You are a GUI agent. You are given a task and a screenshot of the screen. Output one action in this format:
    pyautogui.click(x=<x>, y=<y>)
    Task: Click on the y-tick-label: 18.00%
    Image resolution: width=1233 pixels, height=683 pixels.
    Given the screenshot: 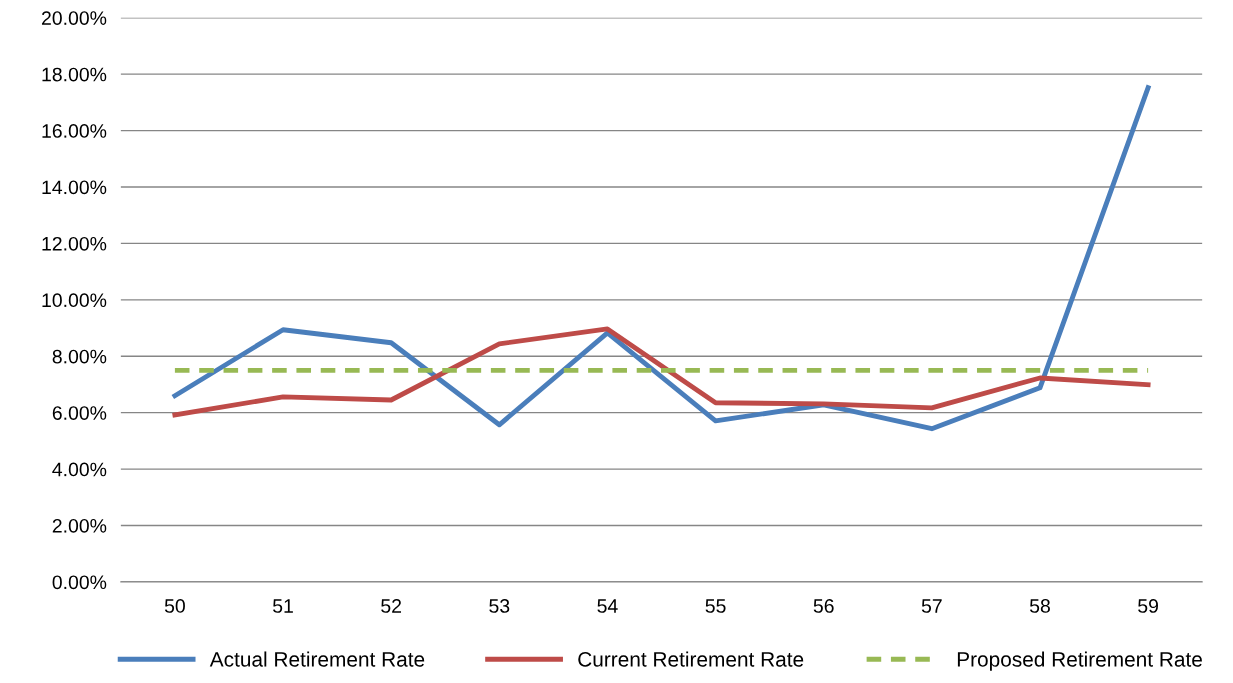 What is the action you would take?
    pyautogui.click(x=74, y=74)
    